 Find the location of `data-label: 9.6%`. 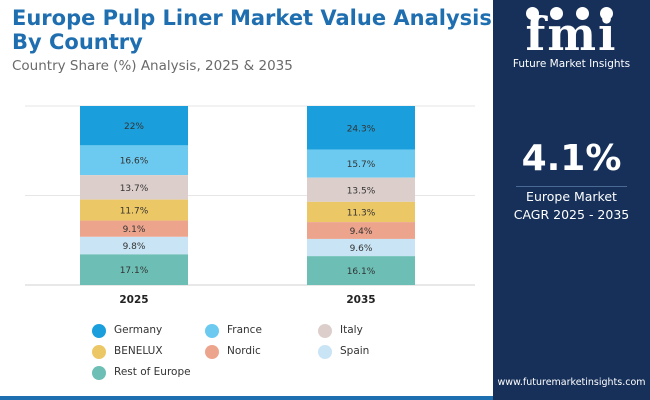

data-label: 9.6% is located at coordinates (361, 249).